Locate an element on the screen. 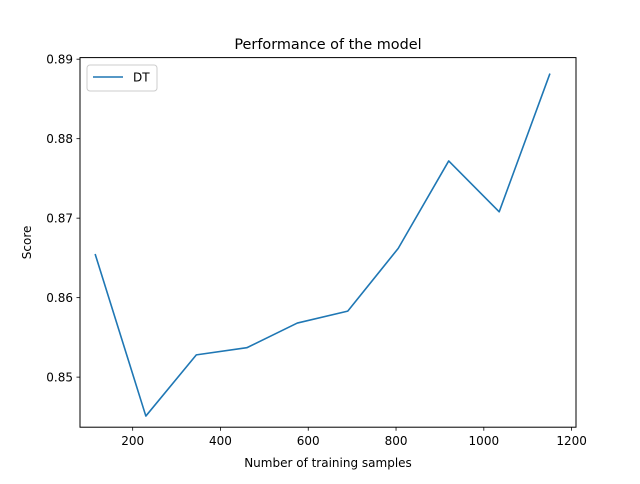 Image resolution: width=640 pixels, height=484 pixels. x-tick-label: 600 is located at coordinates (308, 441).